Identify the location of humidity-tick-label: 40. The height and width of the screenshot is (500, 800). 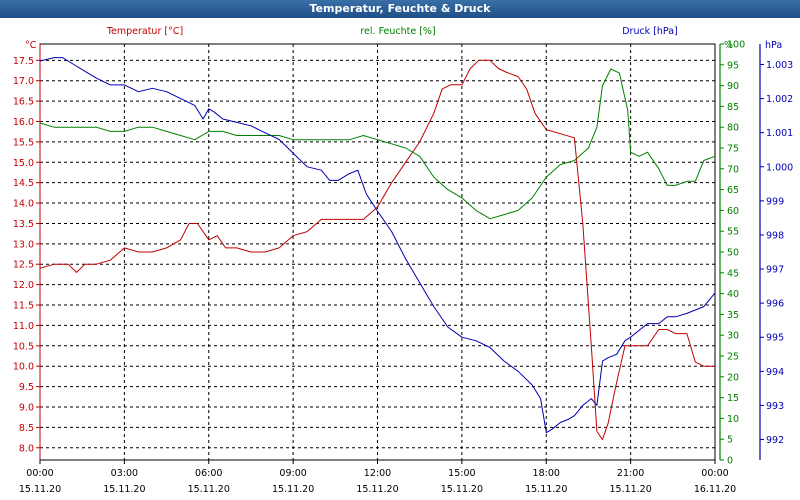
(733, 294).